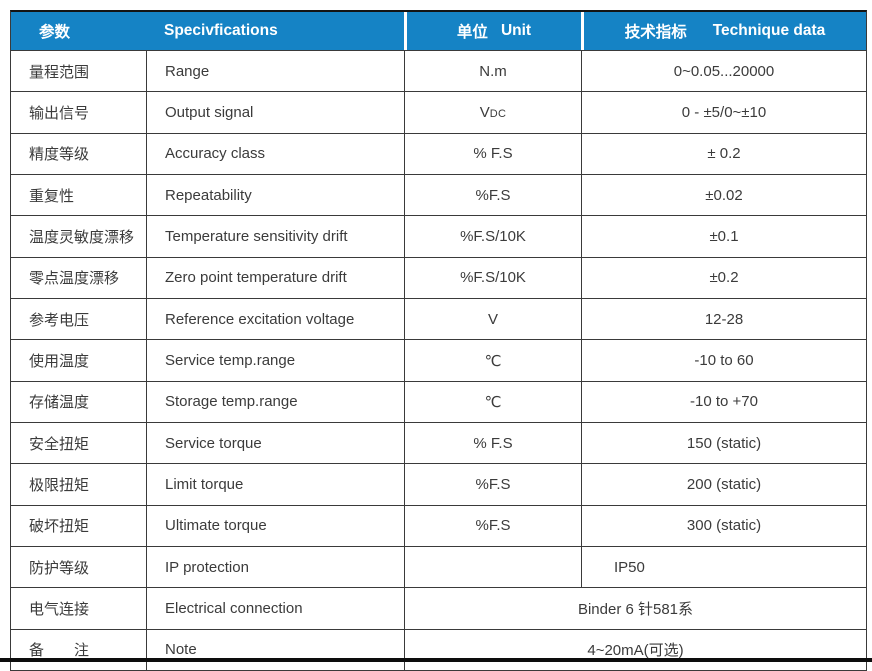 This screenshot has width=872, height=671. I want to click on unit-cell: V DC, so click(492, 112).